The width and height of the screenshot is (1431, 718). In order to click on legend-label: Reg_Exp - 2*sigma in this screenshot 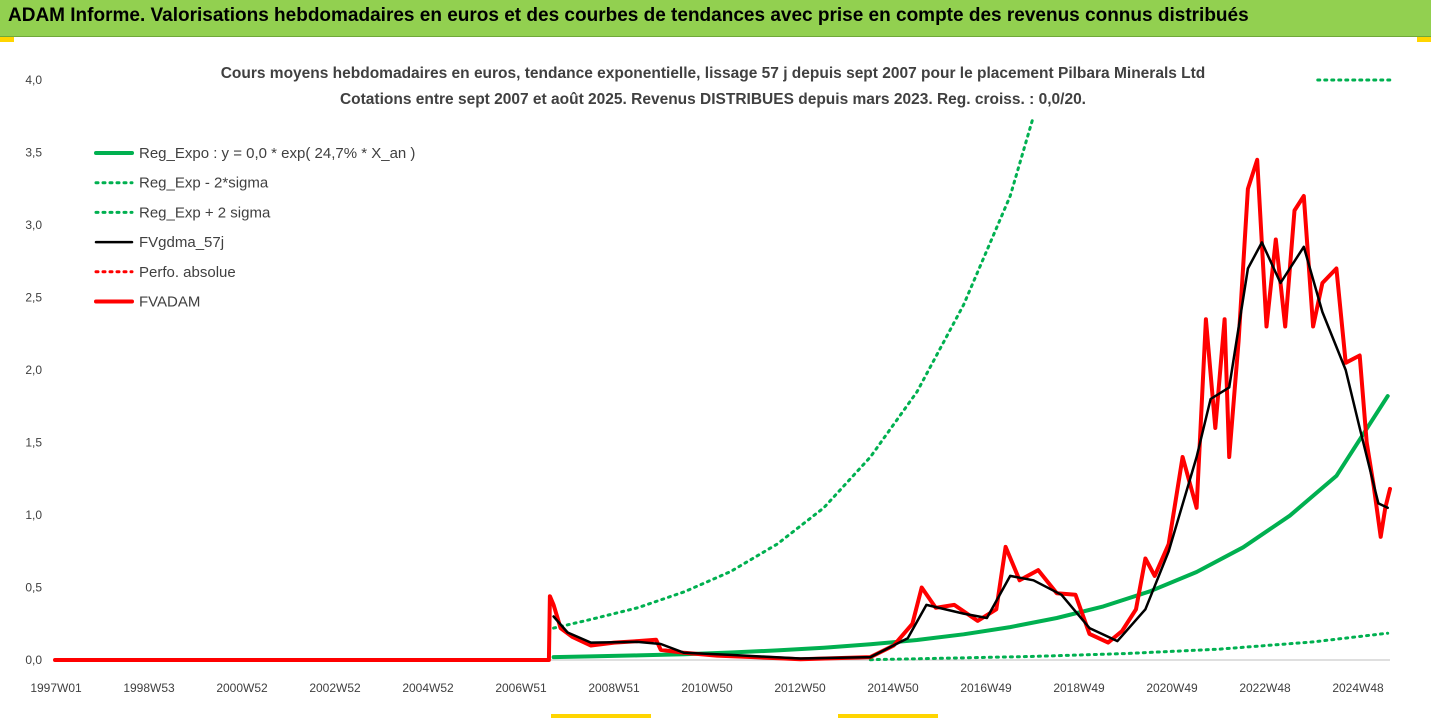, I will do `click(204, 183)`.